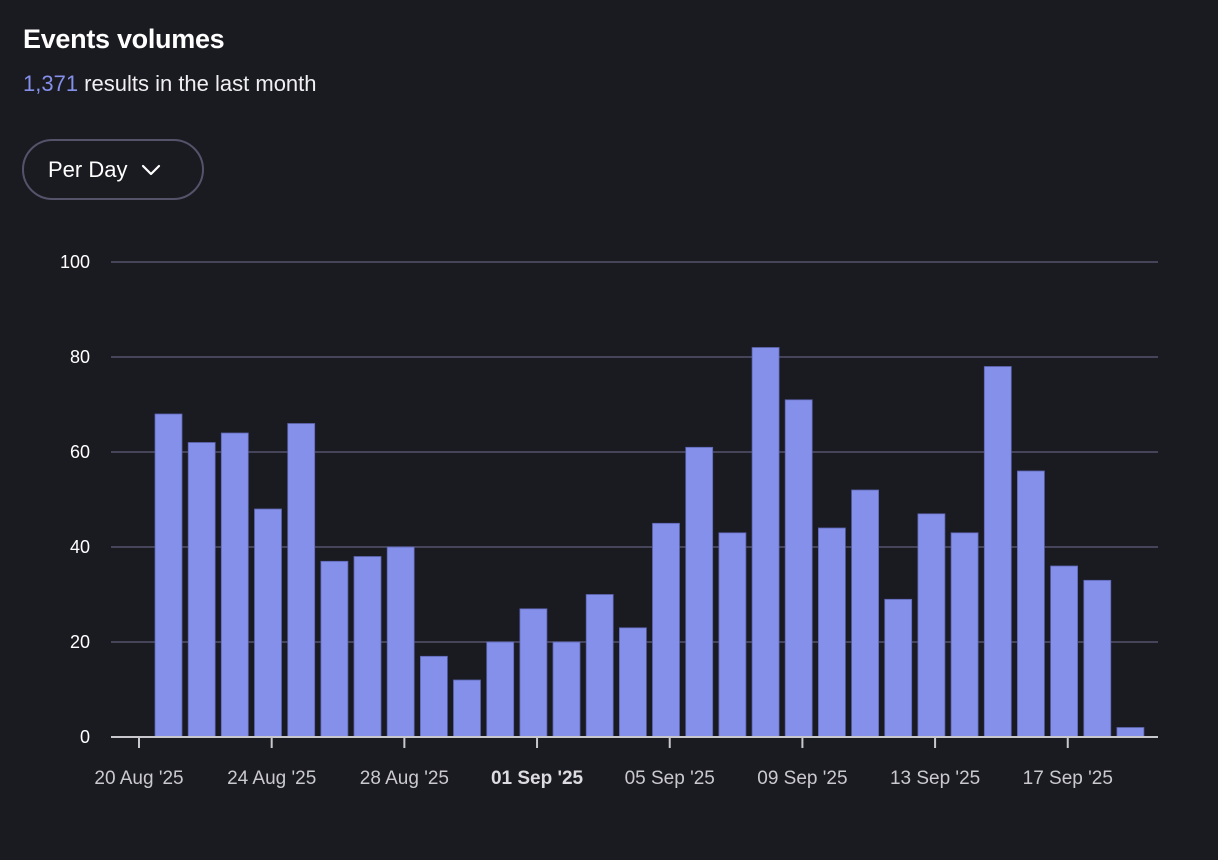  I want to click on y-tick-label: 80, so click(80, 357).